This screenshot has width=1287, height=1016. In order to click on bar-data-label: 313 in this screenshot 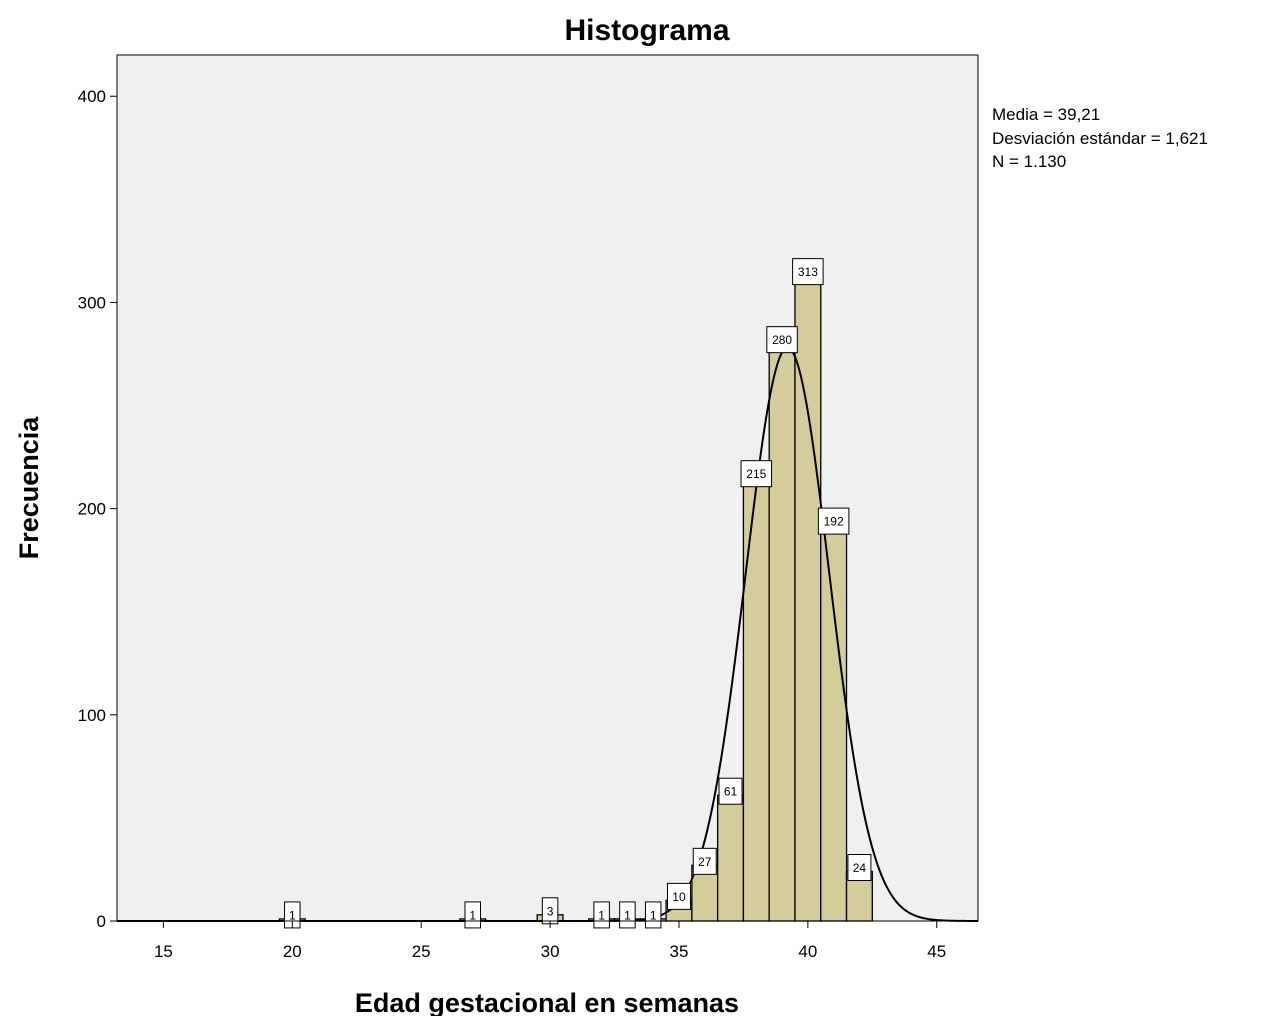, I will do `click(808, 272)`.